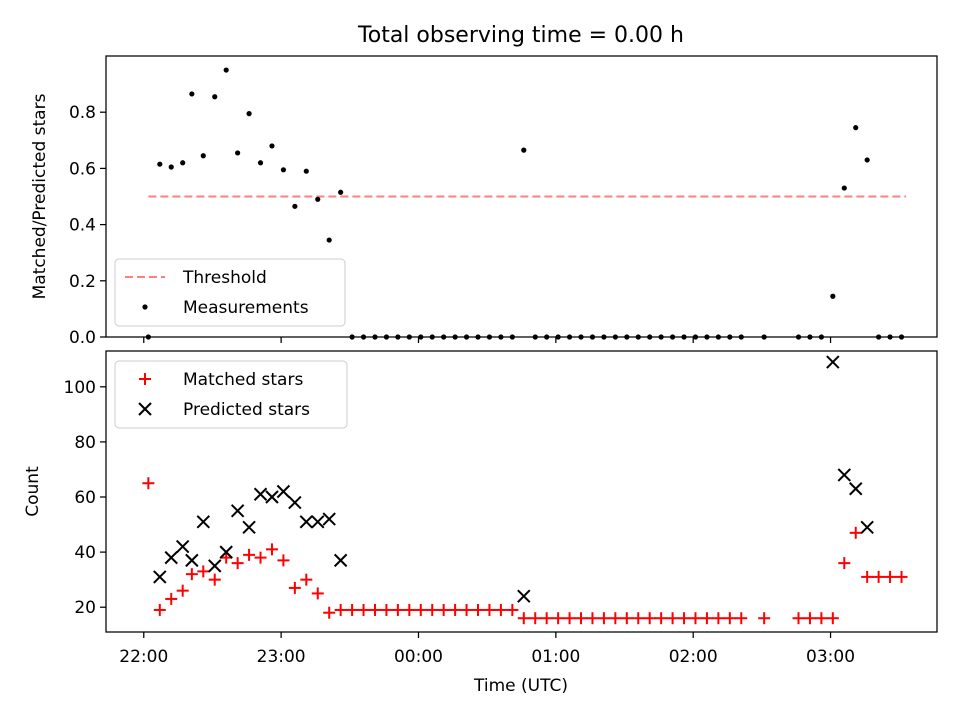  Describe the element at coordinates (281, 657) in the screenshot. I see `x-tick-label: 23:00` at that location.